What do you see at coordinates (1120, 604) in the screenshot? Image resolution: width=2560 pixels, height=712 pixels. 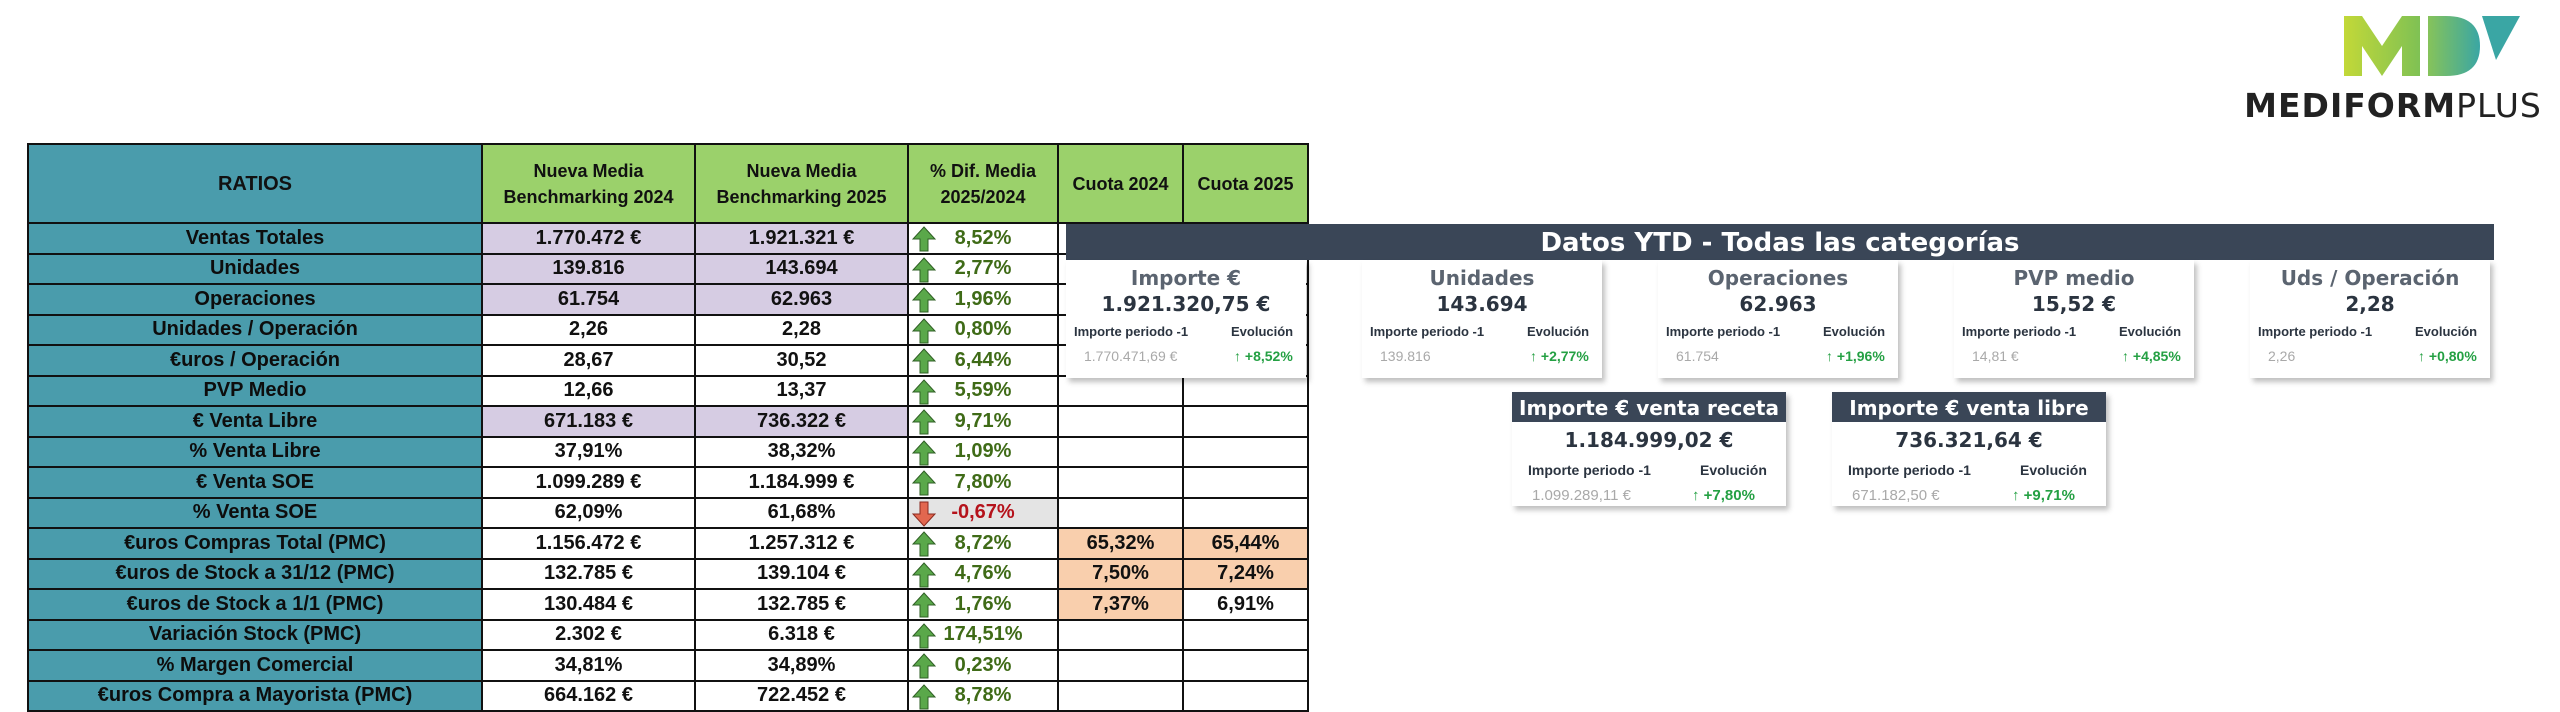 I see `cuota-2024: 7,37%` at bounding box center [1120, 604].